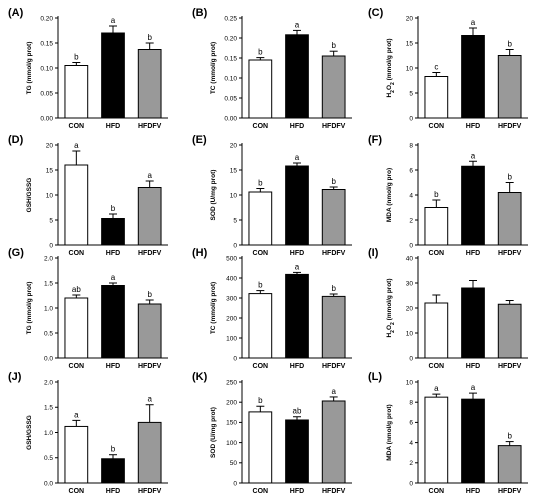 The height and width of the screenshot is (494, 550). I want to click on y-tick-label: 500, so click(231, 258).